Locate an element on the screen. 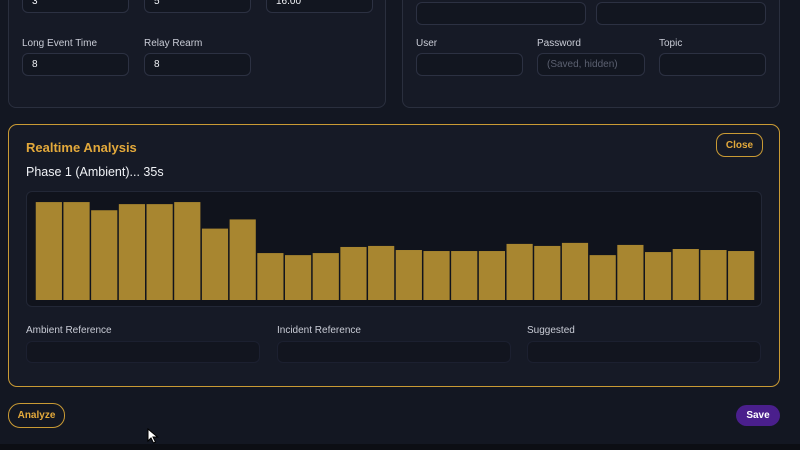 This screenshot has height=450, width=800. incident-reference-label: Incident Reference is located at coordinates (319, 330).